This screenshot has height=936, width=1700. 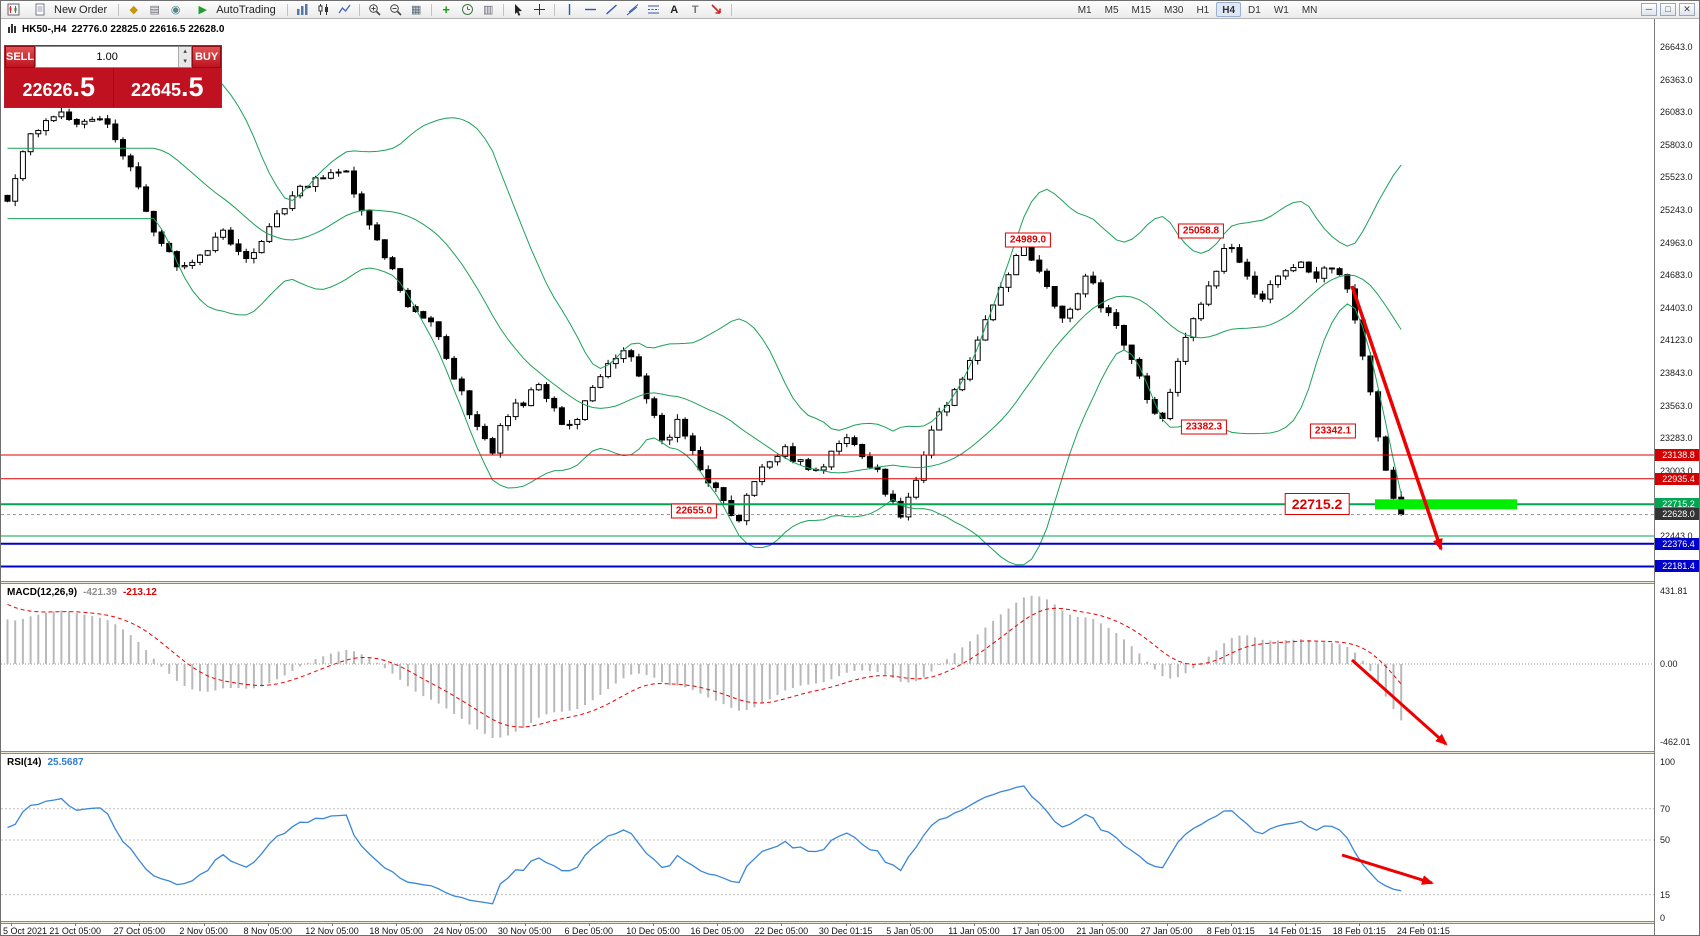 What do you see at coordinates (1254, 10) in the screenshot?
I see `timeframe-d1: D1` at bounding box center [1254, 10].